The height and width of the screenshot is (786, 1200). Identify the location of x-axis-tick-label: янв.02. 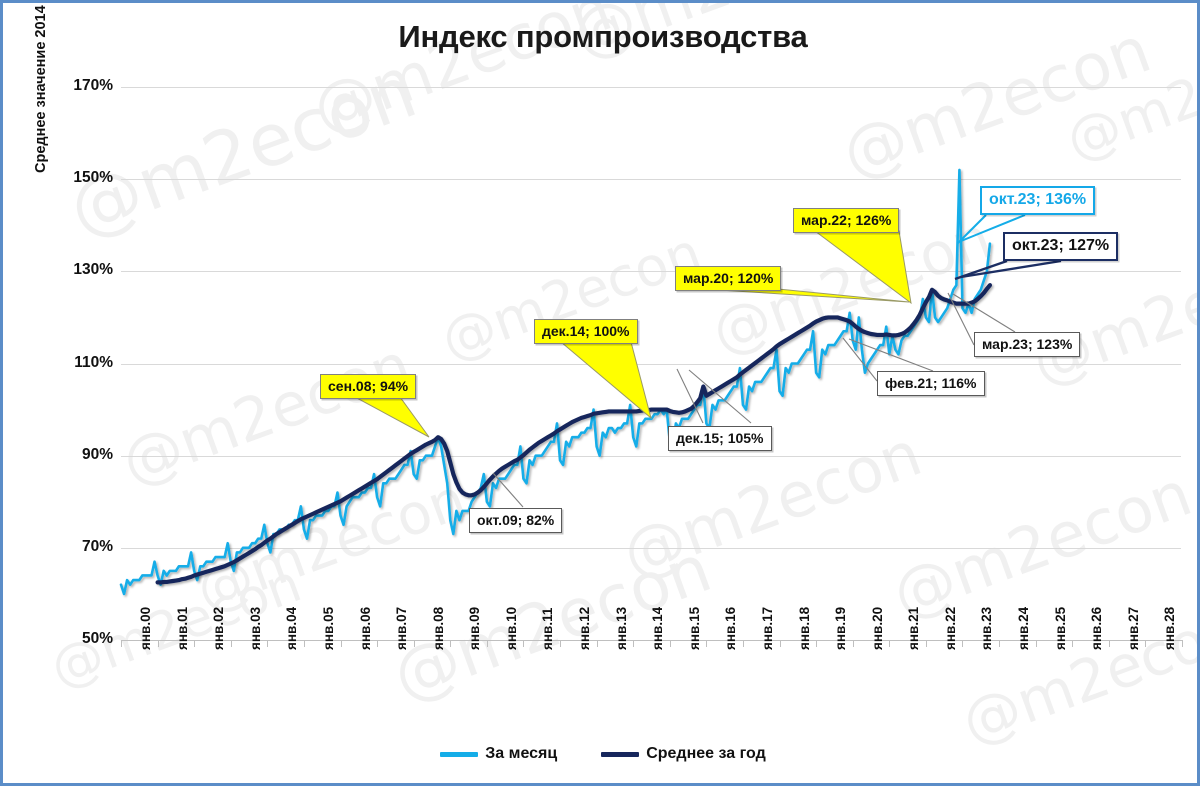
(219, 628).